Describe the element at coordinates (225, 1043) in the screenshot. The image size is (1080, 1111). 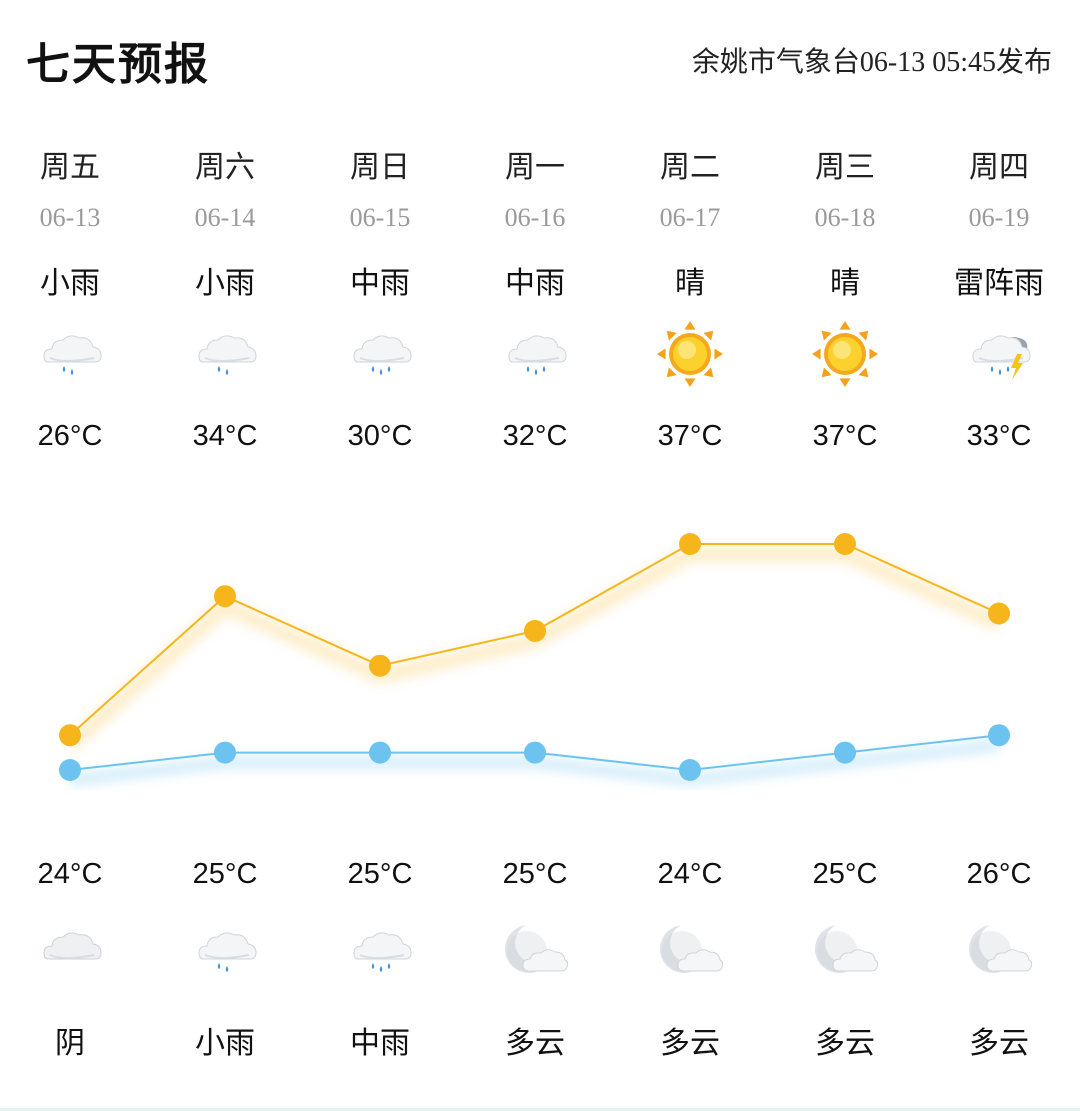
I see `night-condition: 小雨` at that location.